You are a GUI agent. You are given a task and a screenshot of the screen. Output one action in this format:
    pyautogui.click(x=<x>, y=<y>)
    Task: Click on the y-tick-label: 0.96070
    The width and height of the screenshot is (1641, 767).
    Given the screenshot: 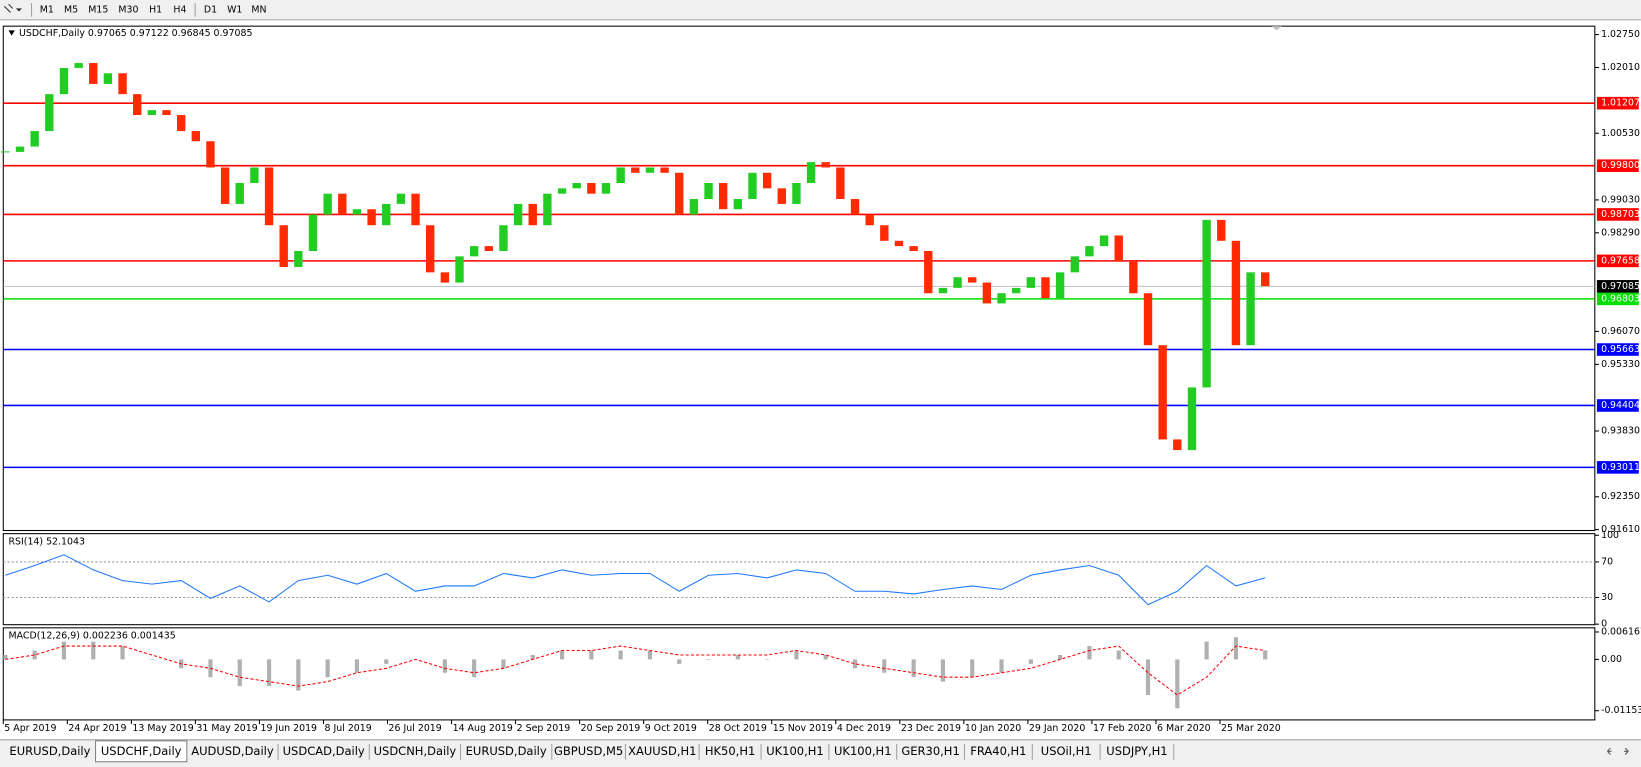 What is the action you would take?
    pyautogui.click(x=1620, y=331)
    